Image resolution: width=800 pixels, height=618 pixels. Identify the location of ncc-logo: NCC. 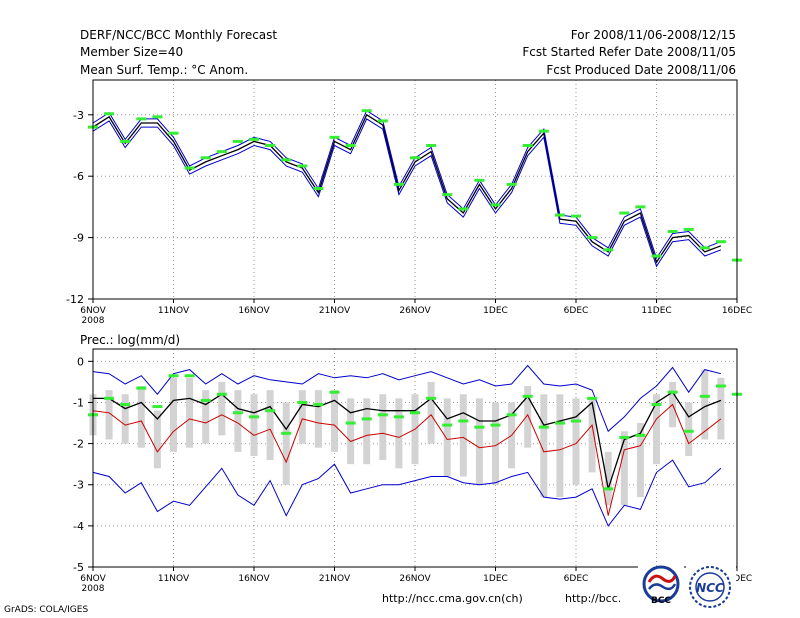
(711, 588).